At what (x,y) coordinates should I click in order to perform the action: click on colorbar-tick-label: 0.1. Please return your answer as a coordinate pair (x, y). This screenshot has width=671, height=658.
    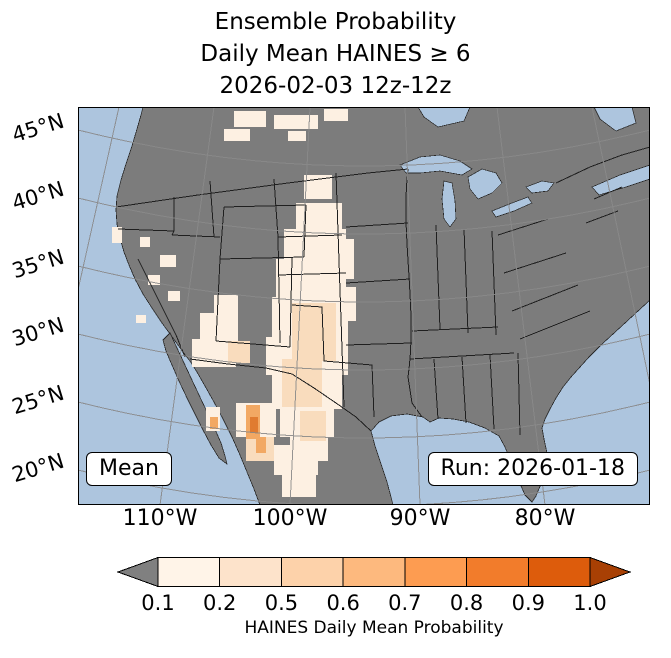
    Looking at the image, I should click on (158, 603).